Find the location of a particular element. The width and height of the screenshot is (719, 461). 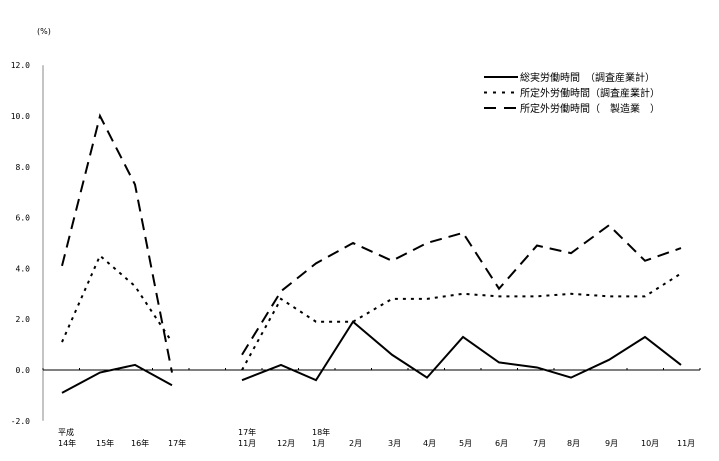

x-tick-label: 12月 is located at coordinates (286, 443).